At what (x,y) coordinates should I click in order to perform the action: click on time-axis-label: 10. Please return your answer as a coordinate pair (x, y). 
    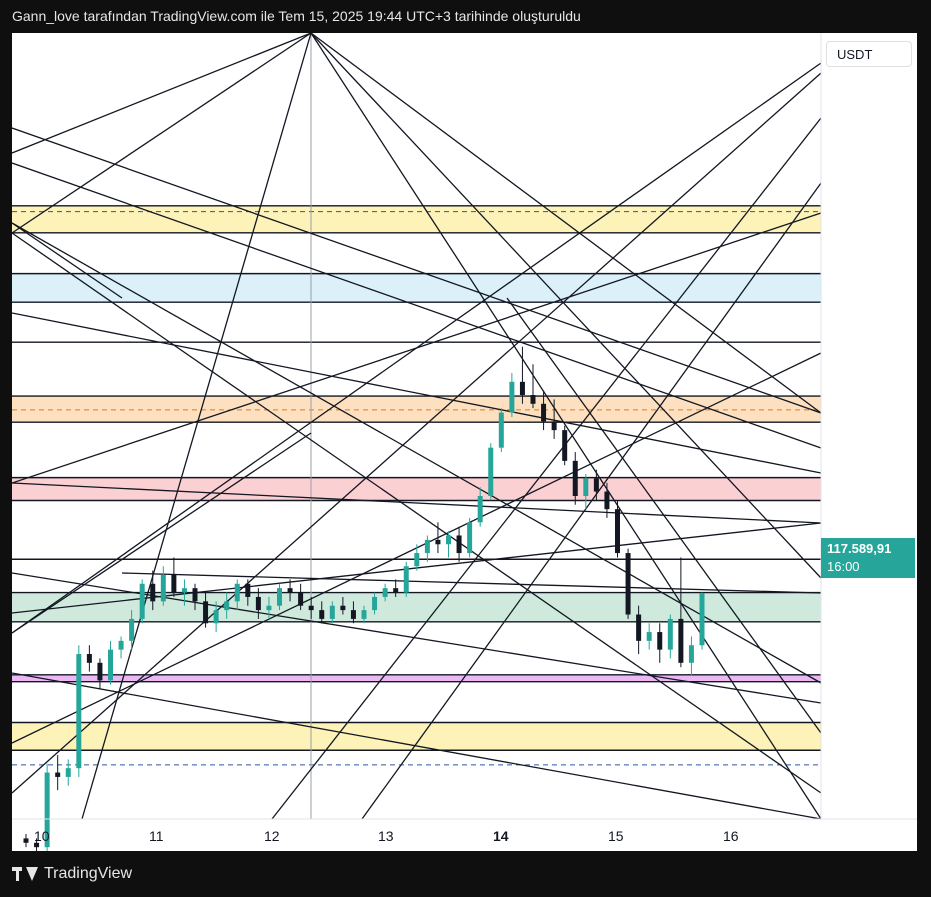
    Looking at the image, I should click on (42, 836).